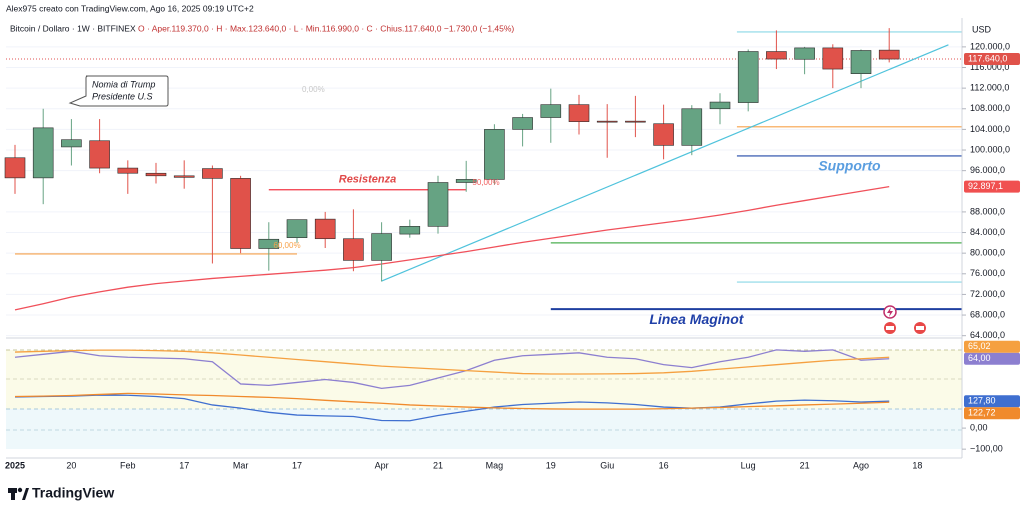 Image resolution: width=1024 pixels, height=514 pixels. I want to click on level-label: Supporto, so click(849, 166).